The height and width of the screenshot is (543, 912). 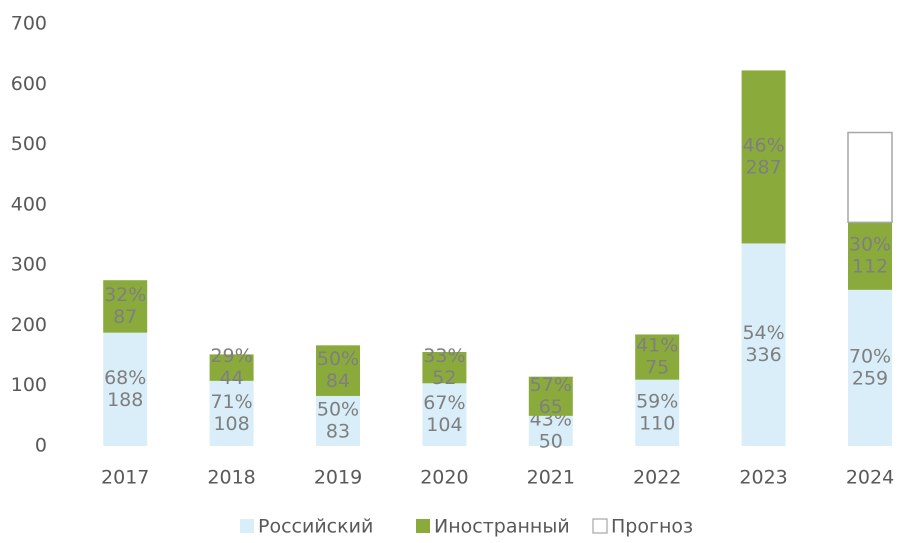 I want to click on data-label: 29%, so click(x=231, y=356).